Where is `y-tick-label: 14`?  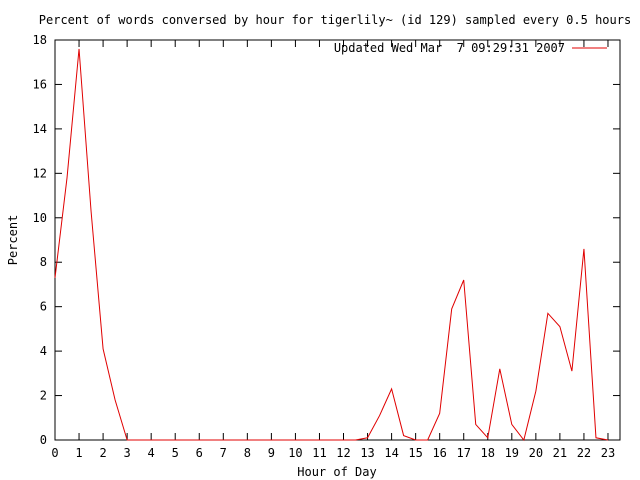 y-tick-label: 14 is located at coordinates (40, 129).